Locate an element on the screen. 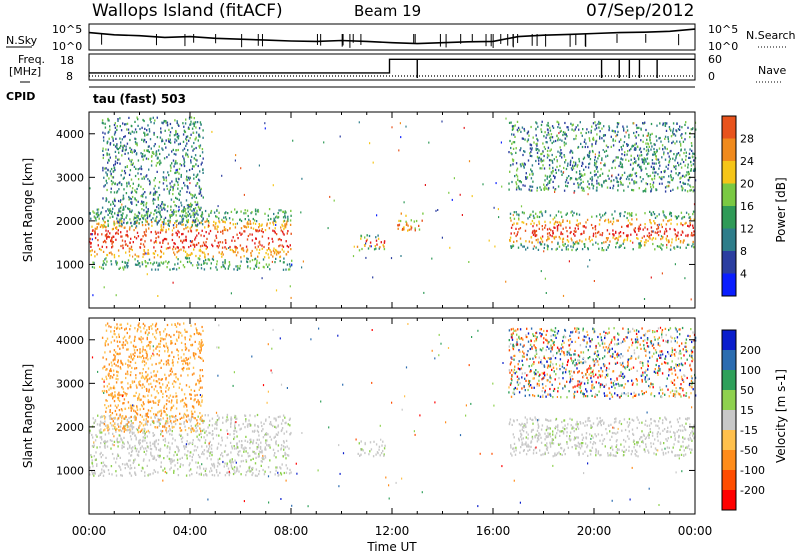 The image size is (800, 554). freq-left-tick-bottom: 8 is located at coordinates (69, 76).